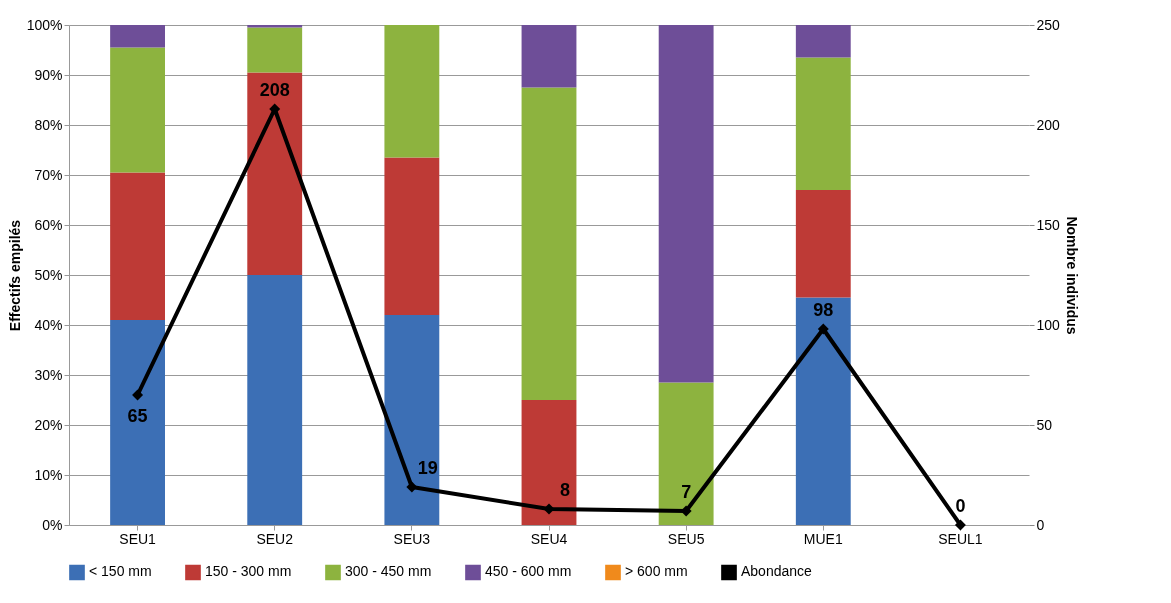 The image size is (1171, 603). What do you see at coordinates (120, 571) in the screenshot?
I see `legend-label: < 150 mm` at bounding box center [120, 571].